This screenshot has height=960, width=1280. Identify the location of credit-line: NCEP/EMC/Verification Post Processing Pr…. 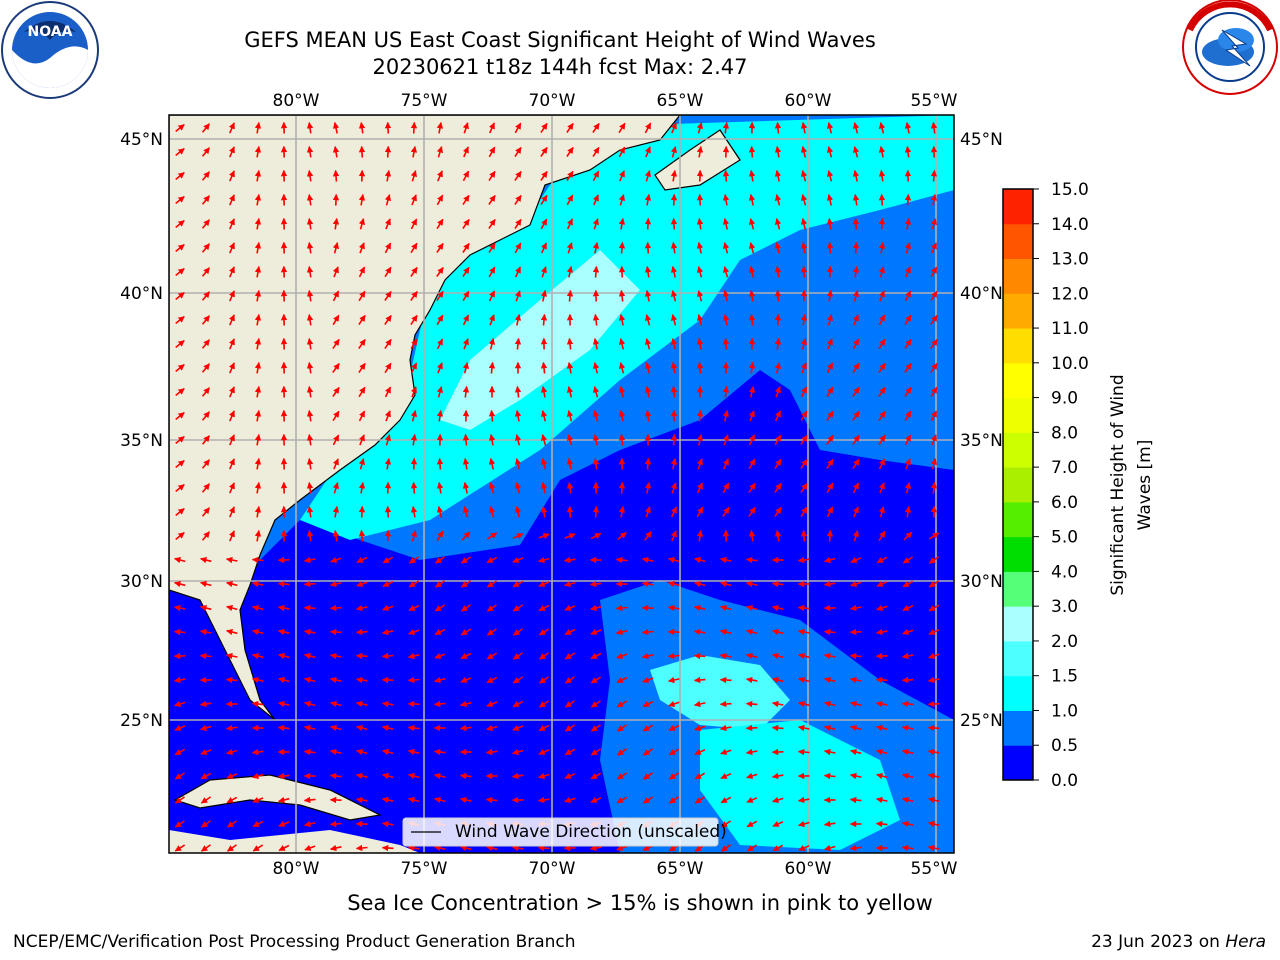
(294, 942).